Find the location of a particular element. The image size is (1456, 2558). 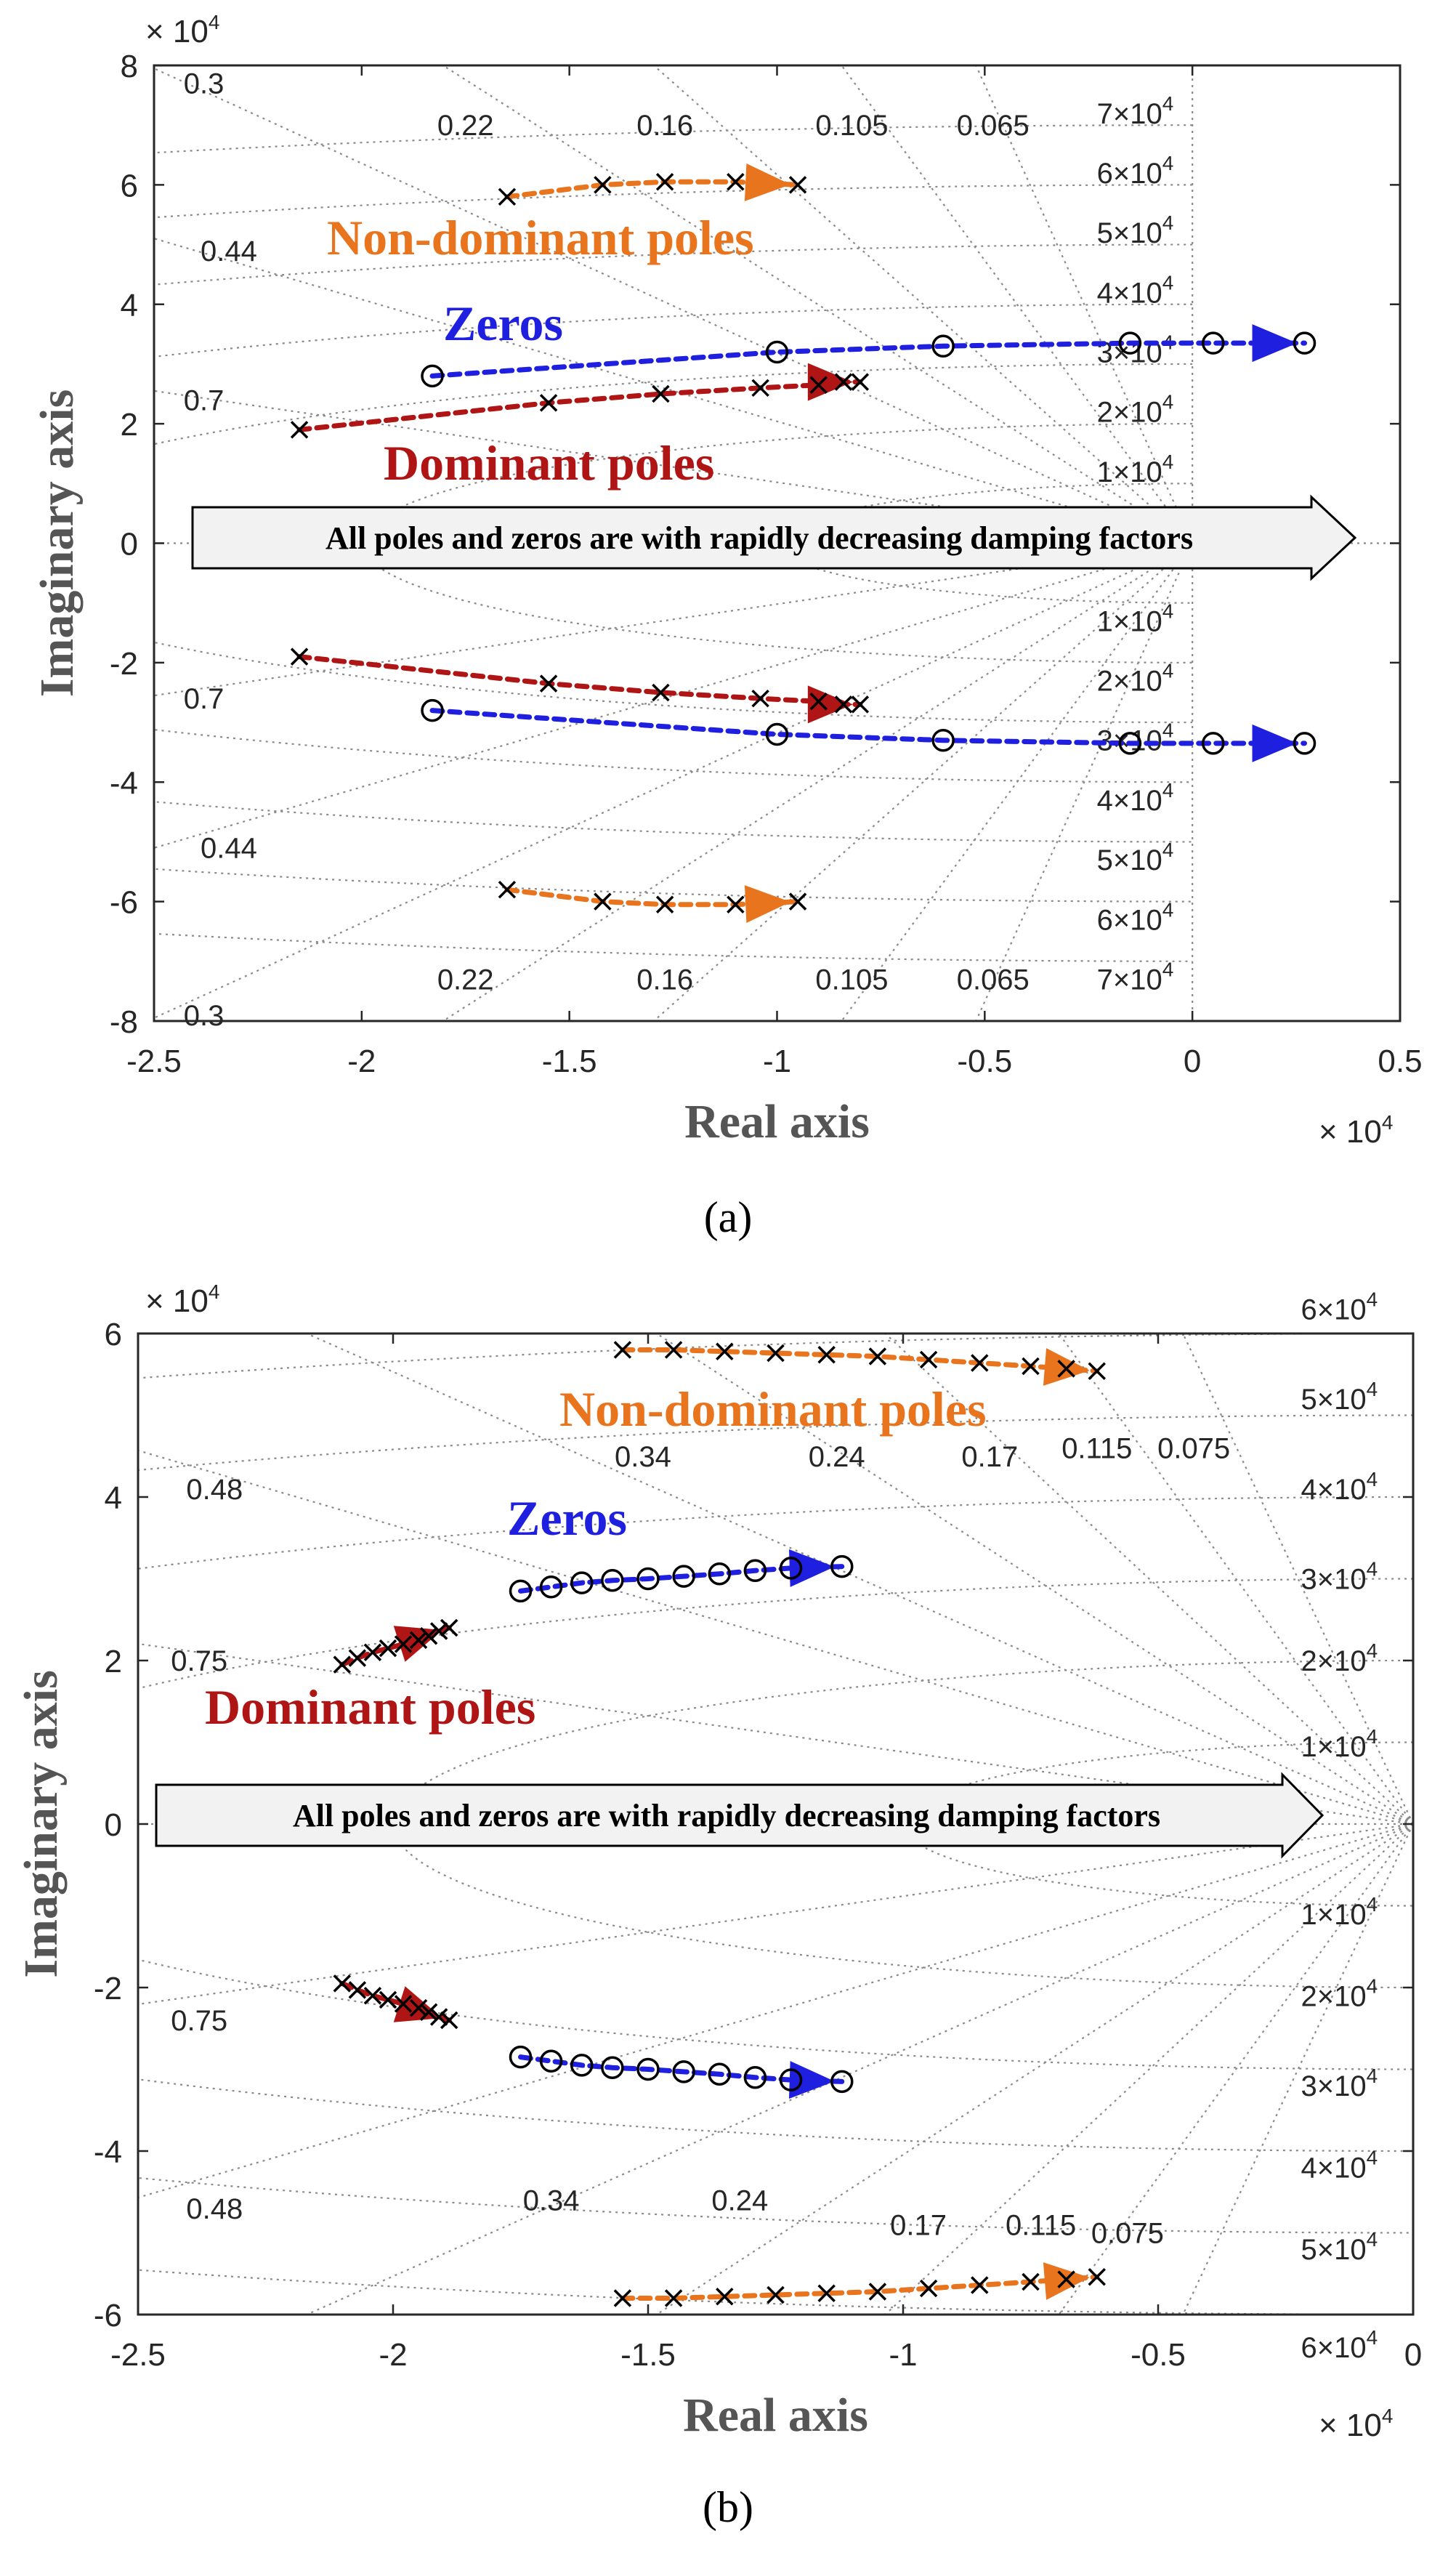

y-tick-label: -4 is located at coordinates (108, 2152).